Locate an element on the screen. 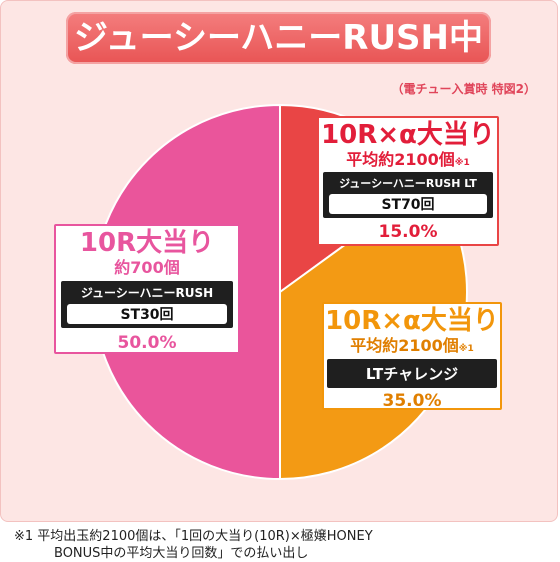  slice-percent: 50.0% is located at coordinates (147, 343).